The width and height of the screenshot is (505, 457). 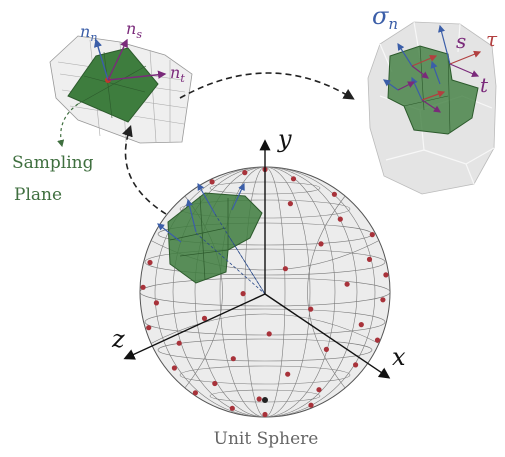 I want to click on z-axis, so click(x=194, y=326).